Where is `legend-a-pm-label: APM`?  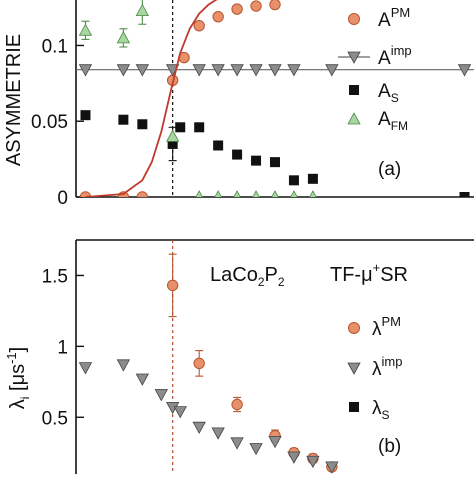
legend-a-pm-label: APM is located at coordinates (394, 18).